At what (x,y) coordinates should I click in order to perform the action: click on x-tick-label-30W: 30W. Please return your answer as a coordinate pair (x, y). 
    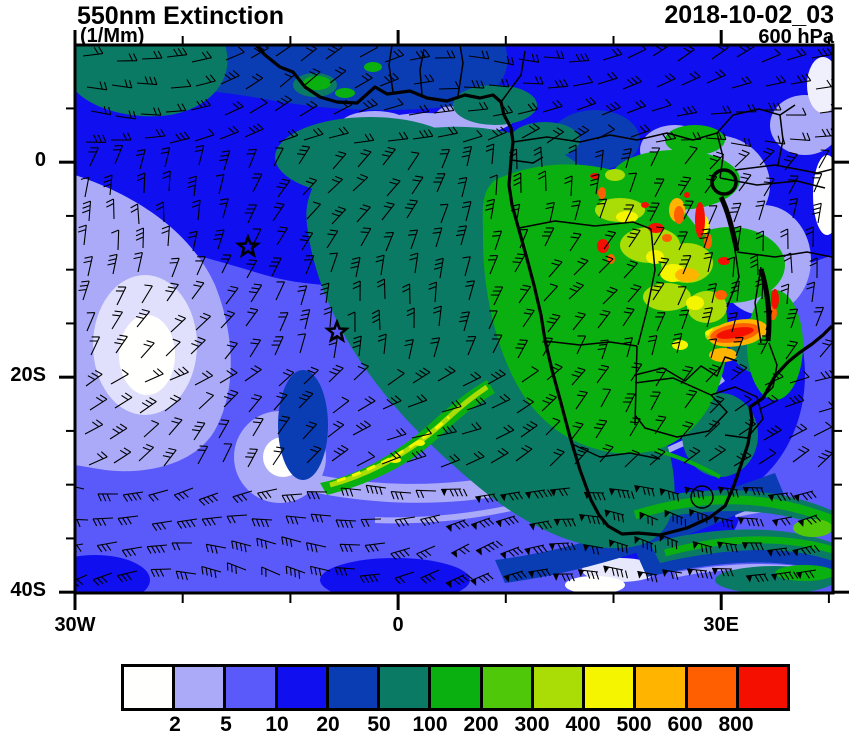
    Looking at the image, I should click on (75, 625).